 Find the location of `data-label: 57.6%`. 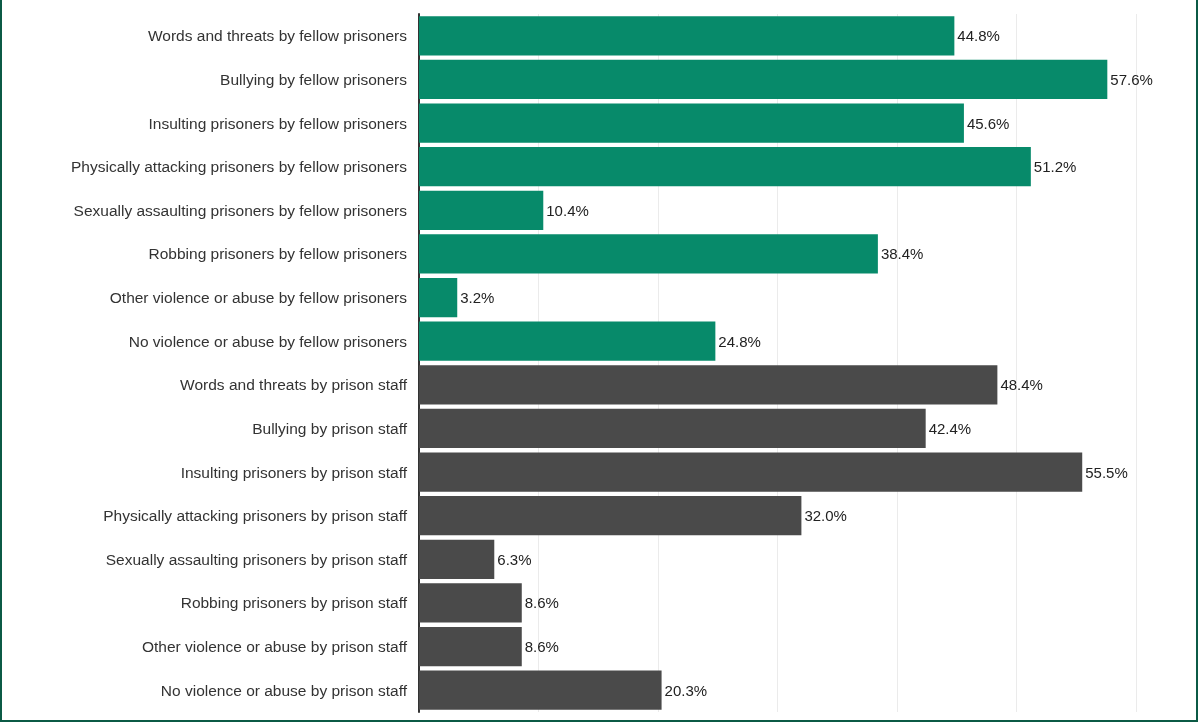

data-label: 57.6% is located at coordinates (1131, 79).